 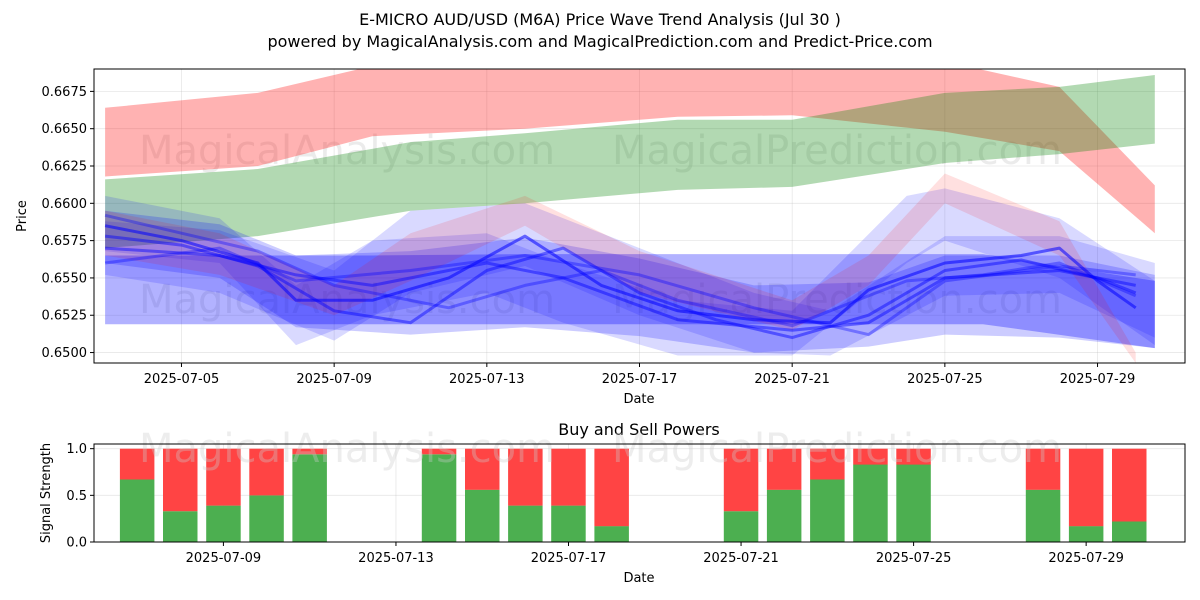 What do you see at coordinates (640, 379) in the screenshot?
I see `price-xtick-label: 2025-07-17` at bounding box center [640, 379].